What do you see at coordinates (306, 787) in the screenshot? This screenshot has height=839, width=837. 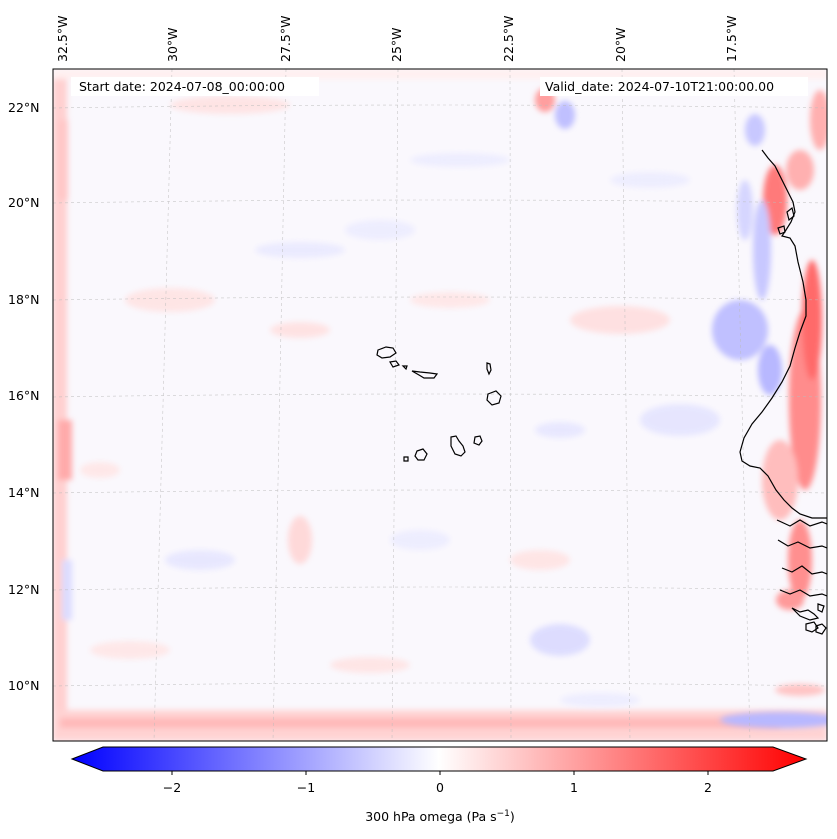 I see `colorbar-tick-label: −1` at bounding box center [306, 787].